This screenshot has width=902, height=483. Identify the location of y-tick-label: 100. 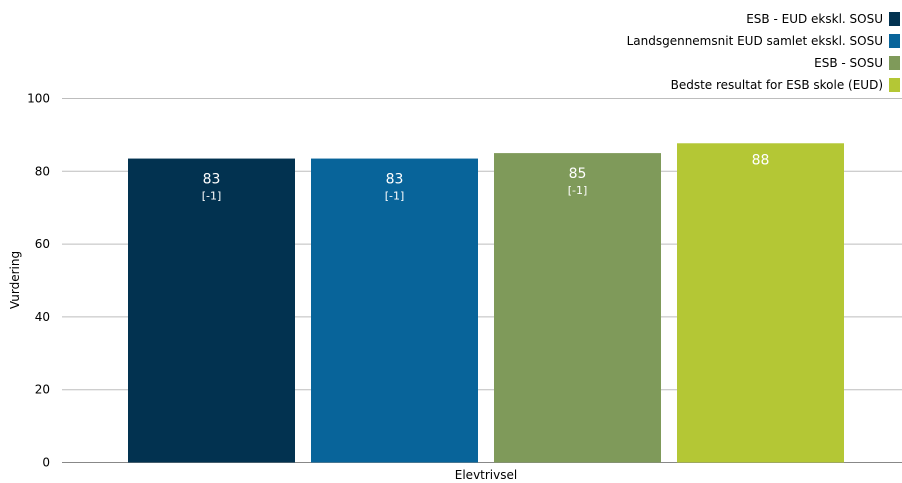
(38, 99).